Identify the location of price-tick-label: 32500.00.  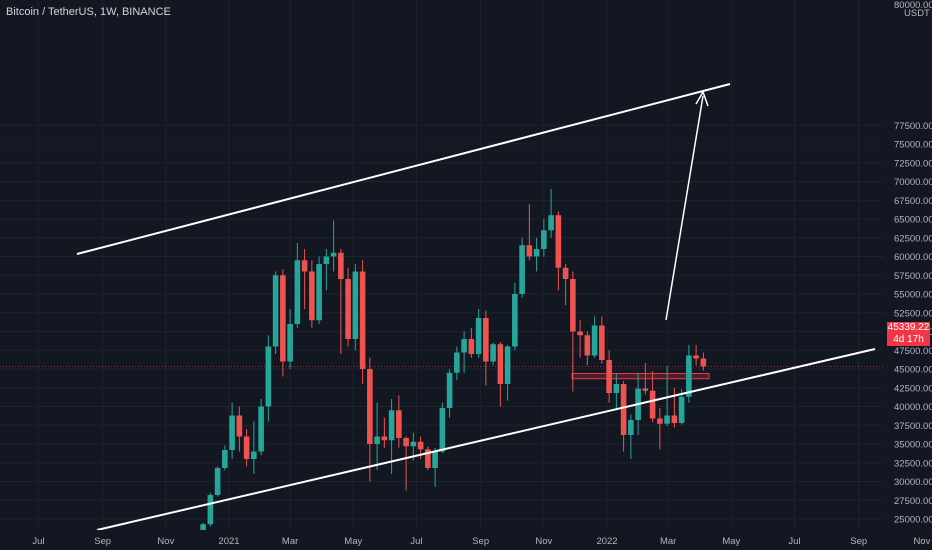
(913, 463).